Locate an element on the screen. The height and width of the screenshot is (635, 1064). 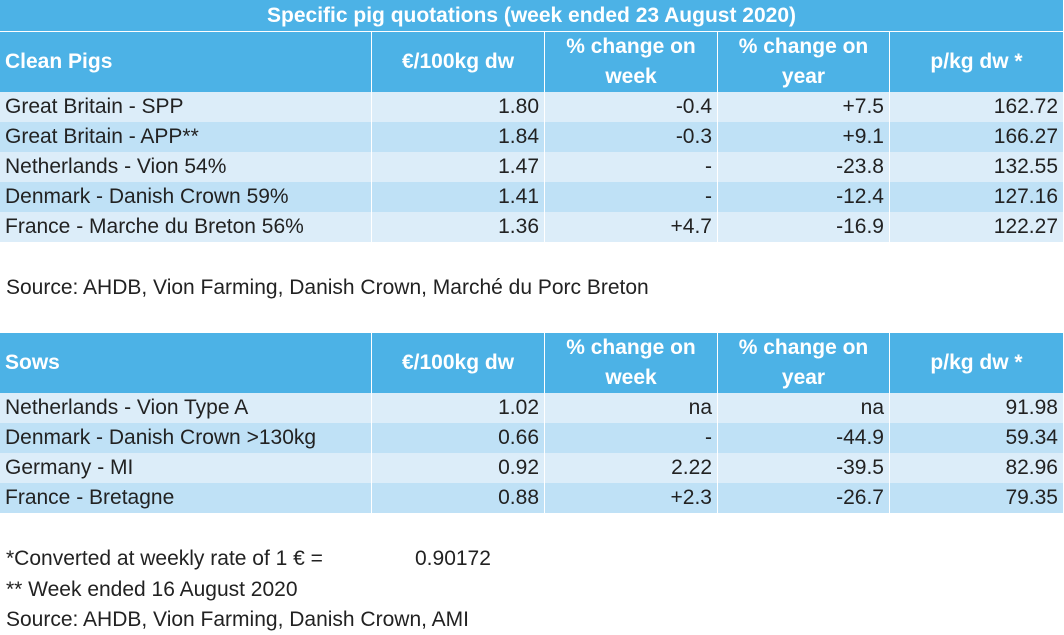
footnote: *Converted at weekly rate of 1 € = is located at coordinates (164, 558).